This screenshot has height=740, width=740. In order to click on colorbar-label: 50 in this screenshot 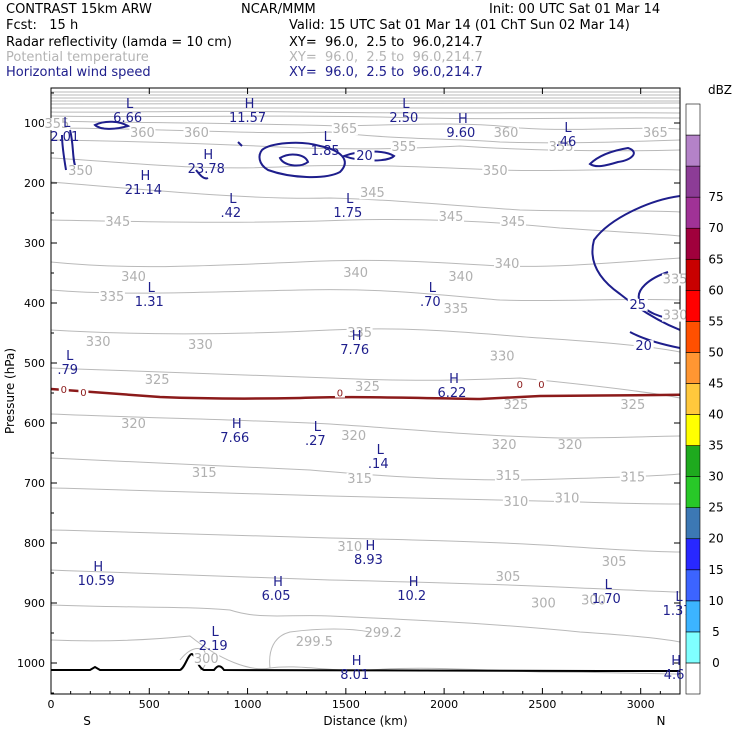, I will do `click(715, 352)`.